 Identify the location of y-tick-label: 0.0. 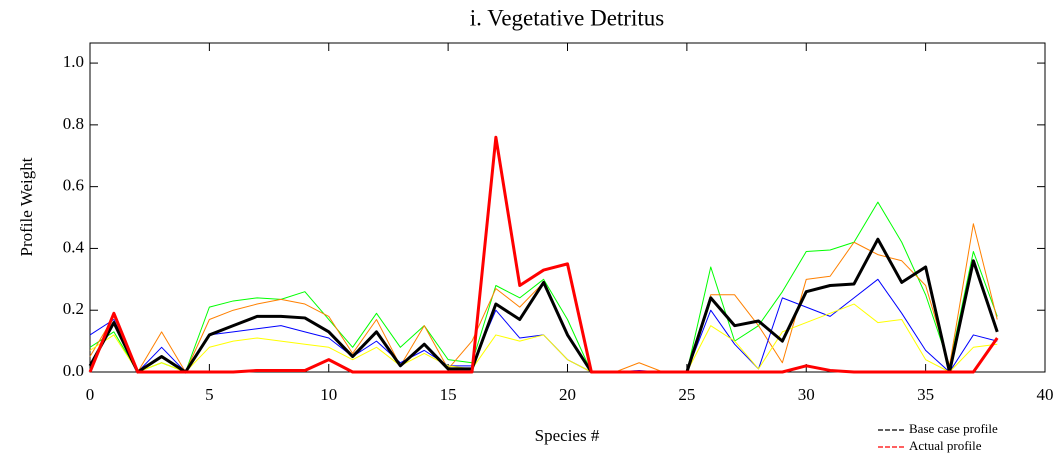
(73, 370).